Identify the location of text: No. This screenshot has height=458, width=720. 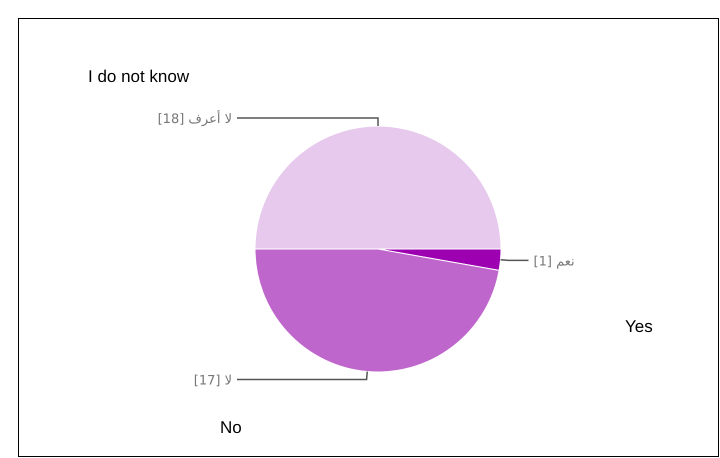
(231, 427).